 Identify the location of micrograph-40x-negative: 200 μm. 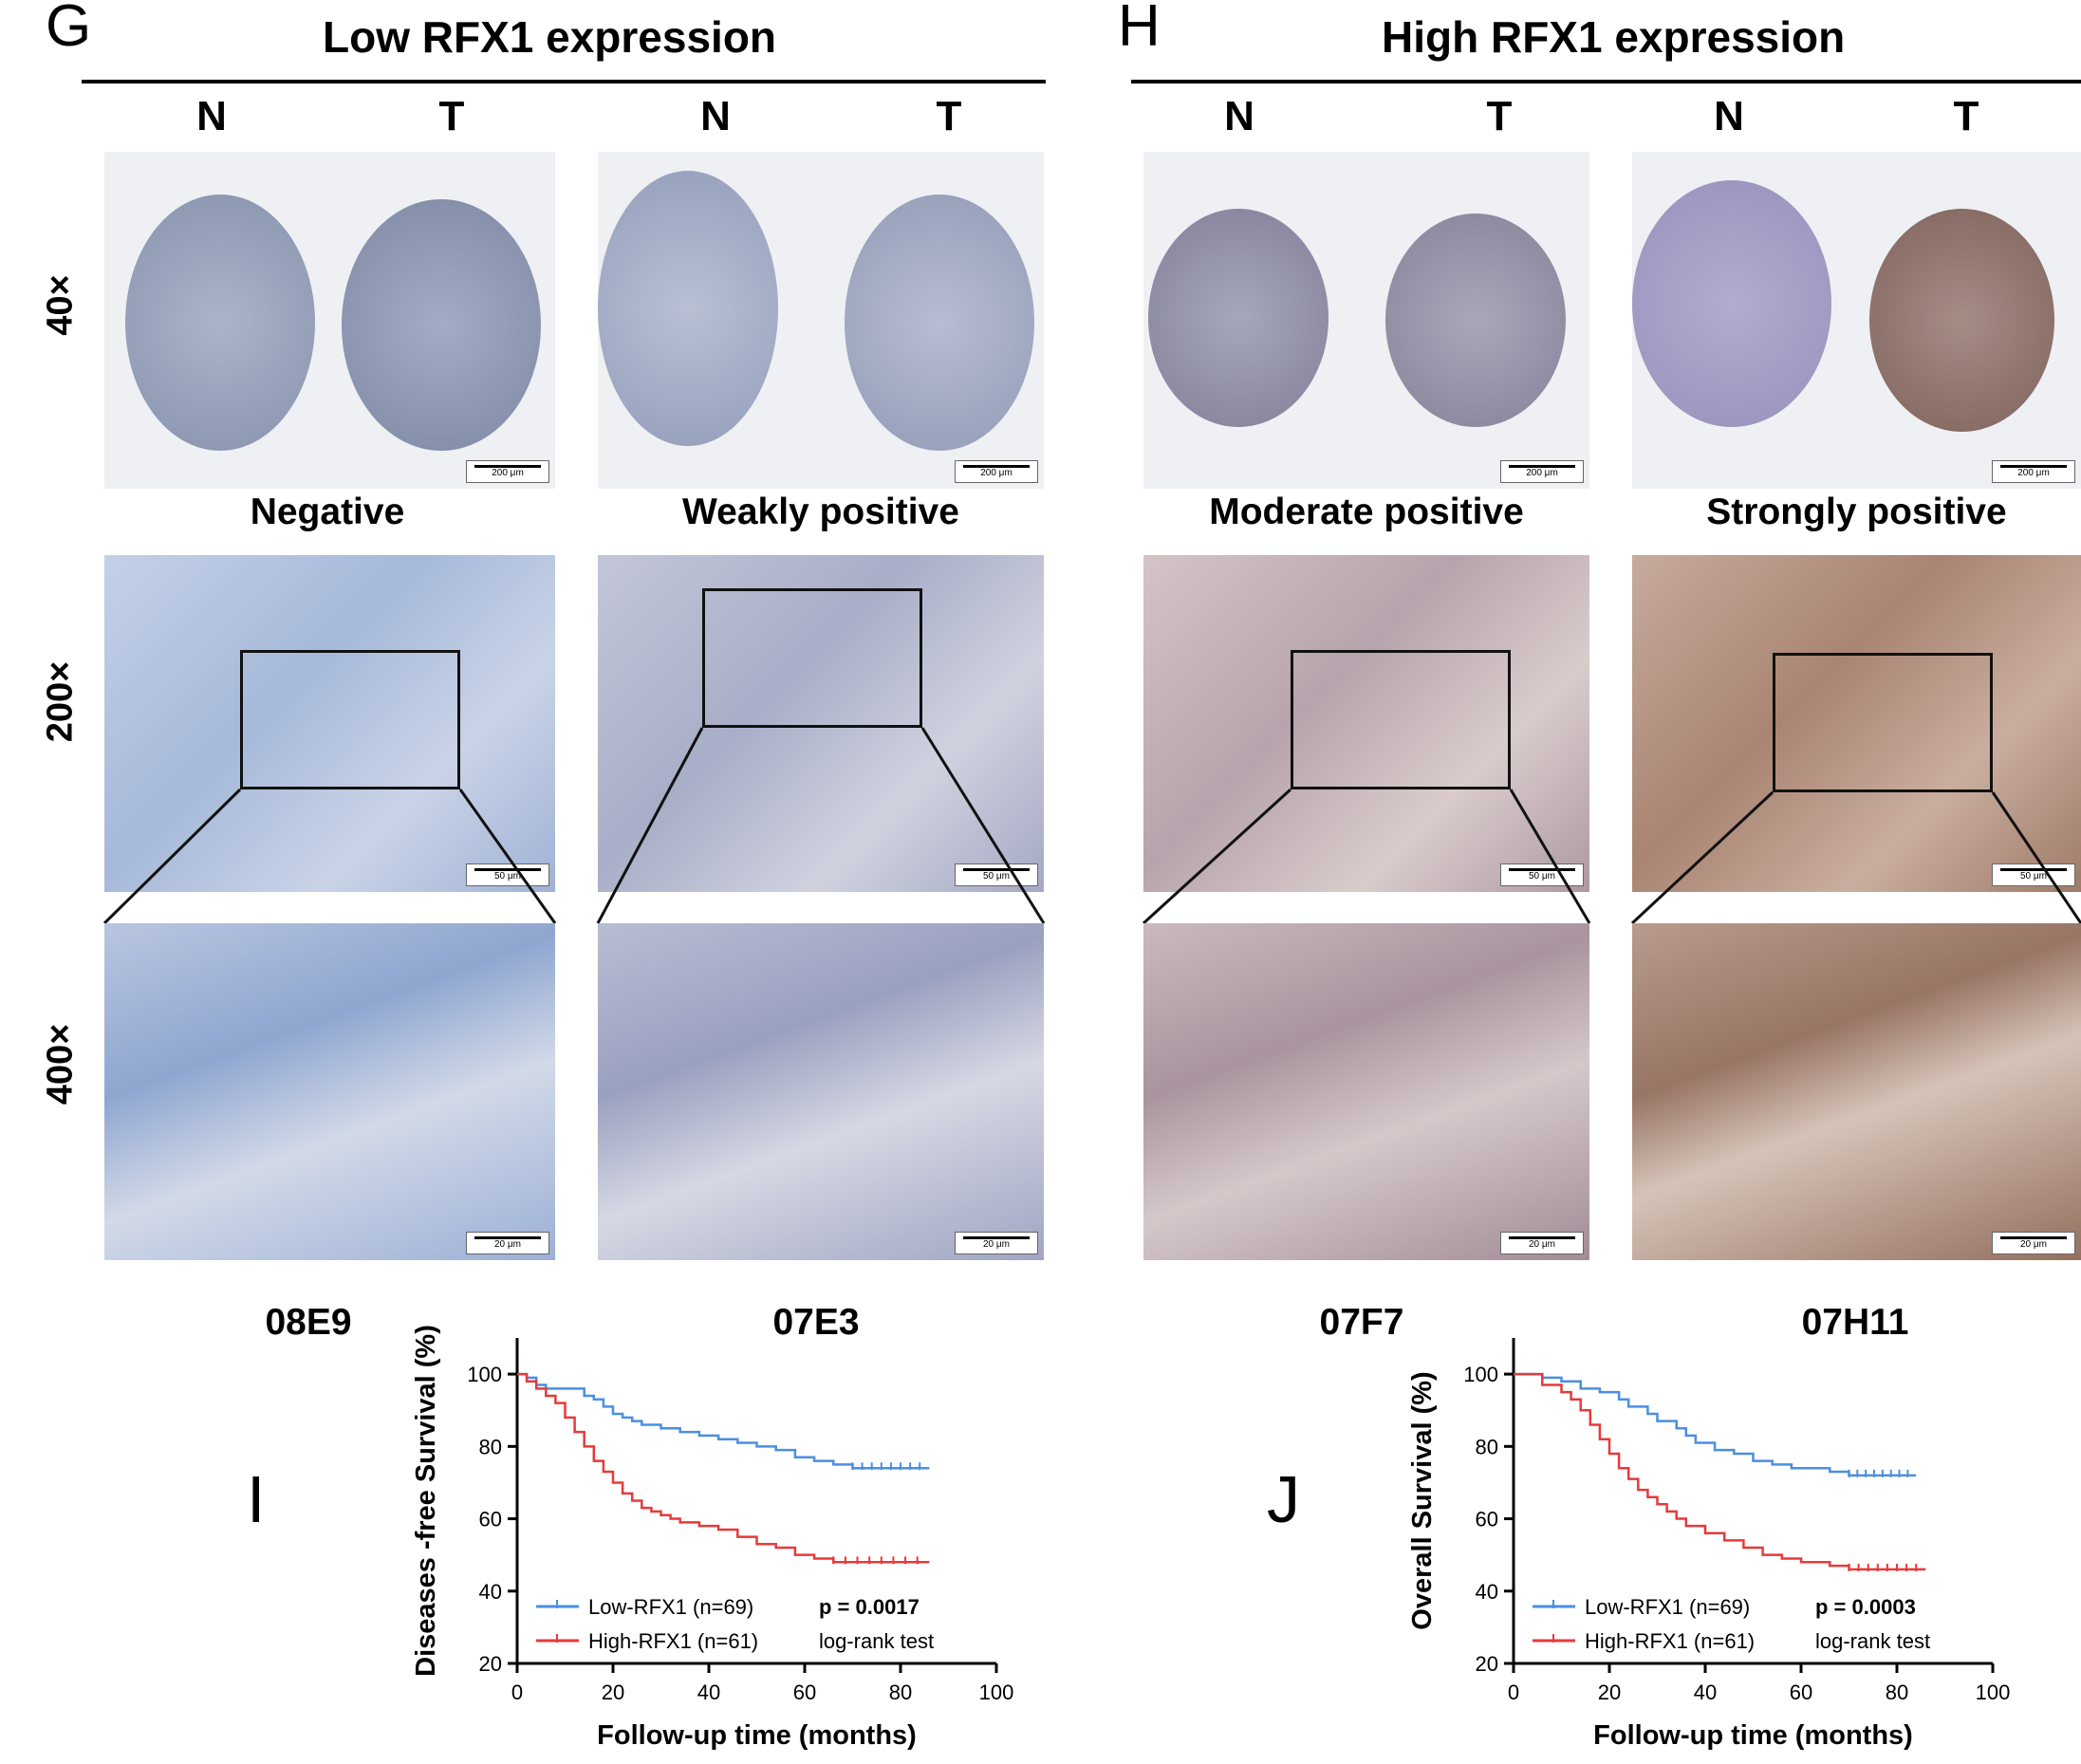
(329, 320).